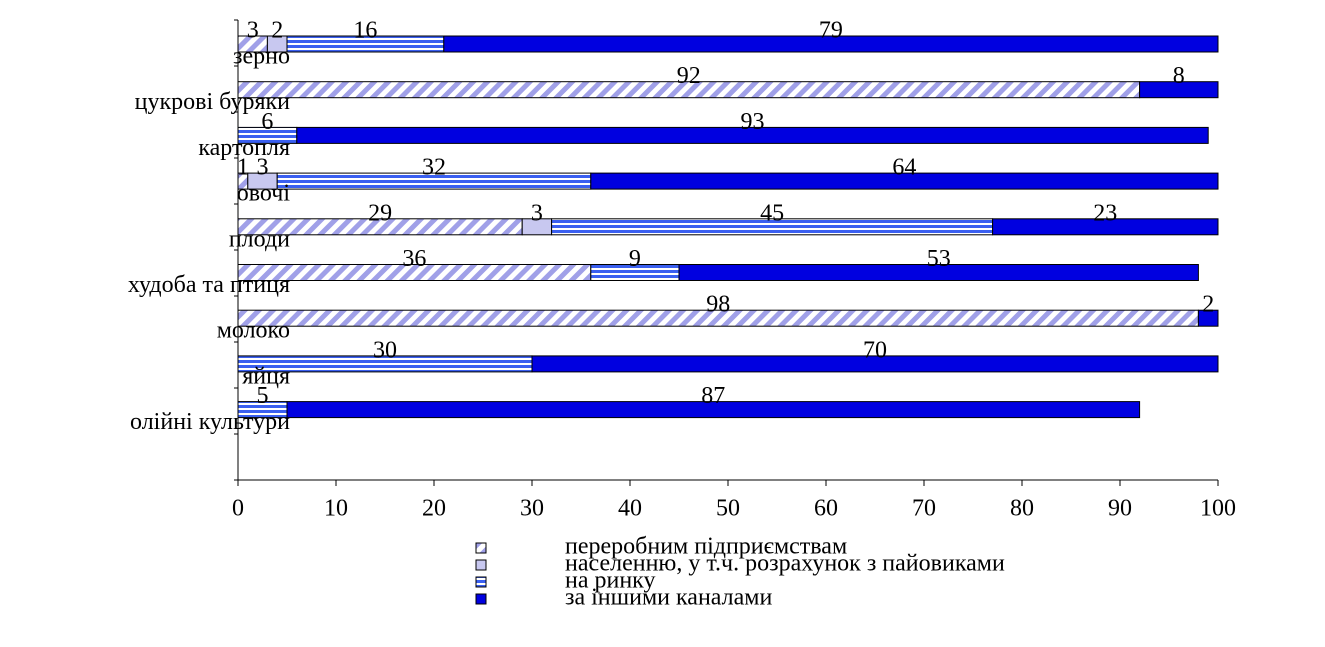 This screenshot has height=647, width=1325. What do you see at coordinates (213, 102) in the screenshot?
I see `category-label: цукрові буряки` at bounding box center [213, 102].